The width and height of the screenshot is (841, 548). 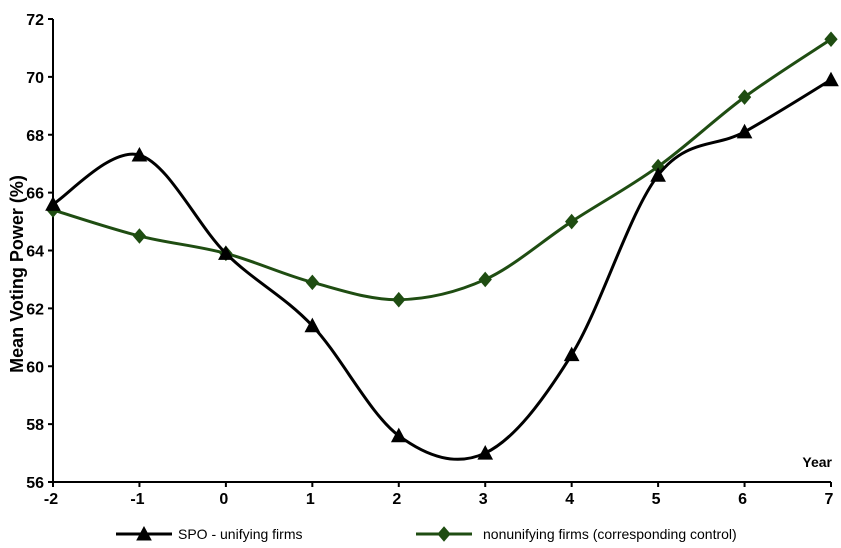 I want to click on x-tick-label: 1, so click(x=310, y=499).